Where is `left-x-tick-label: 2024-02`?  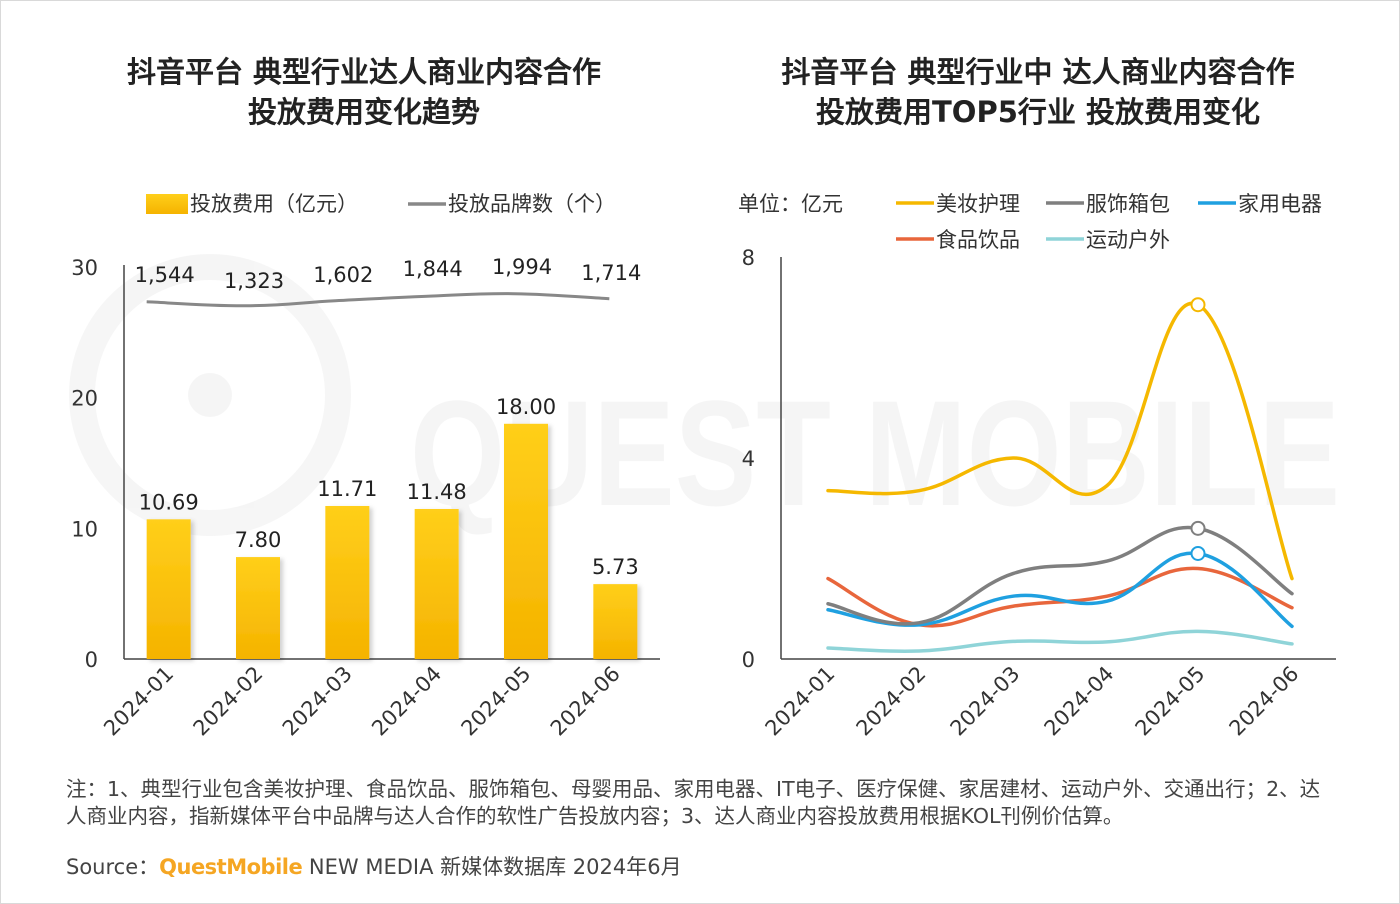 left-x-tick-label: 2024-02 is located at coordinates (228, 701).